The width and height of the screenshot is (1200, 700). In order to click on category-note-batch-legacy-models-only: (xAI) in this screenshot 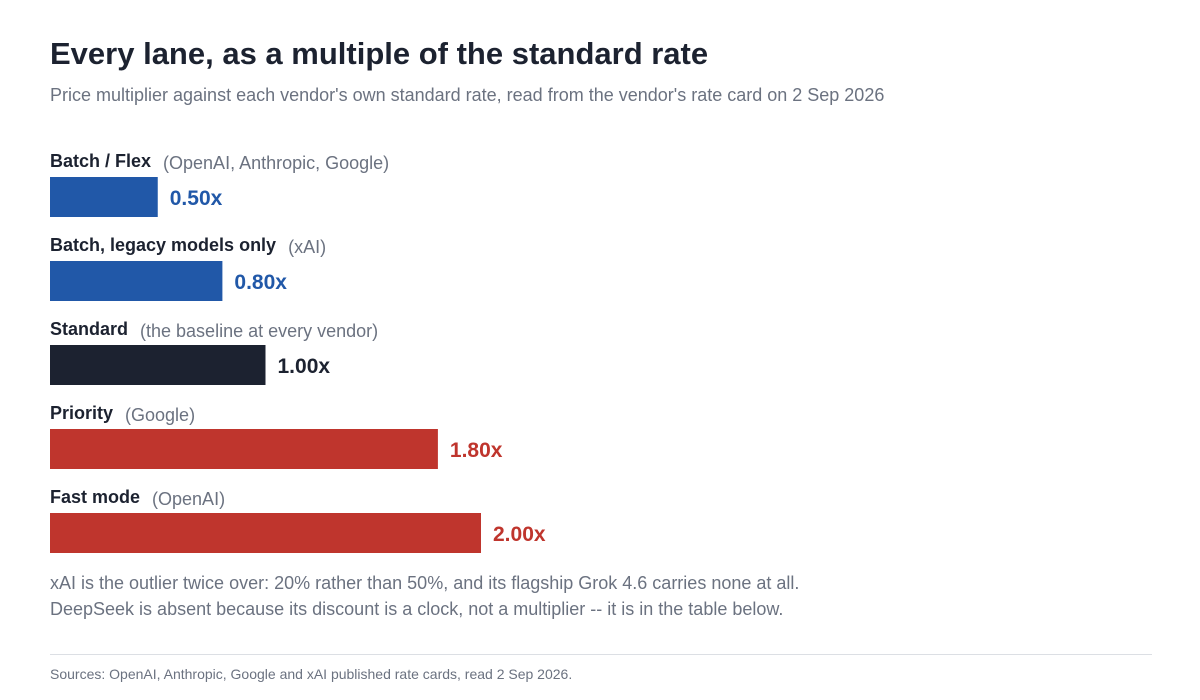, I will do `click(307, 247)`.